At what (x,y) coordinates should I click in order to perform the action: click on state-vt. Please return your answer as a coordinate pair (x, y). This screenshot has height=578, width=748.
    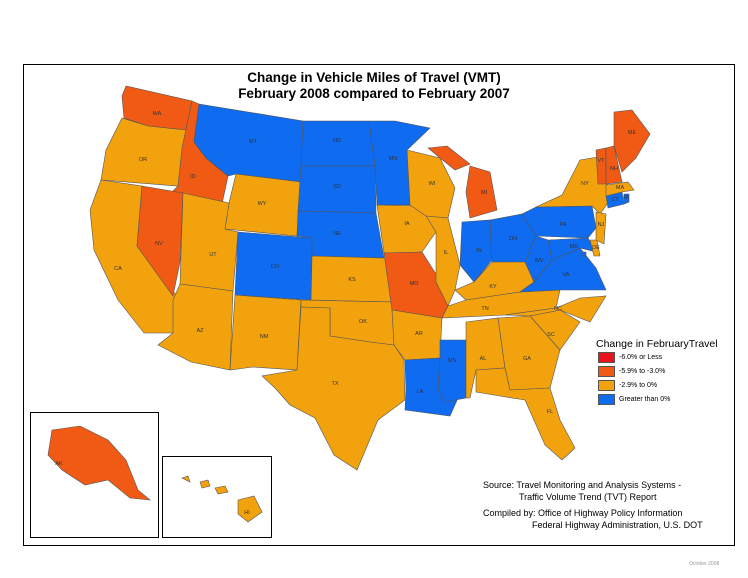
    Looking at the image, I should click on (601, 166).